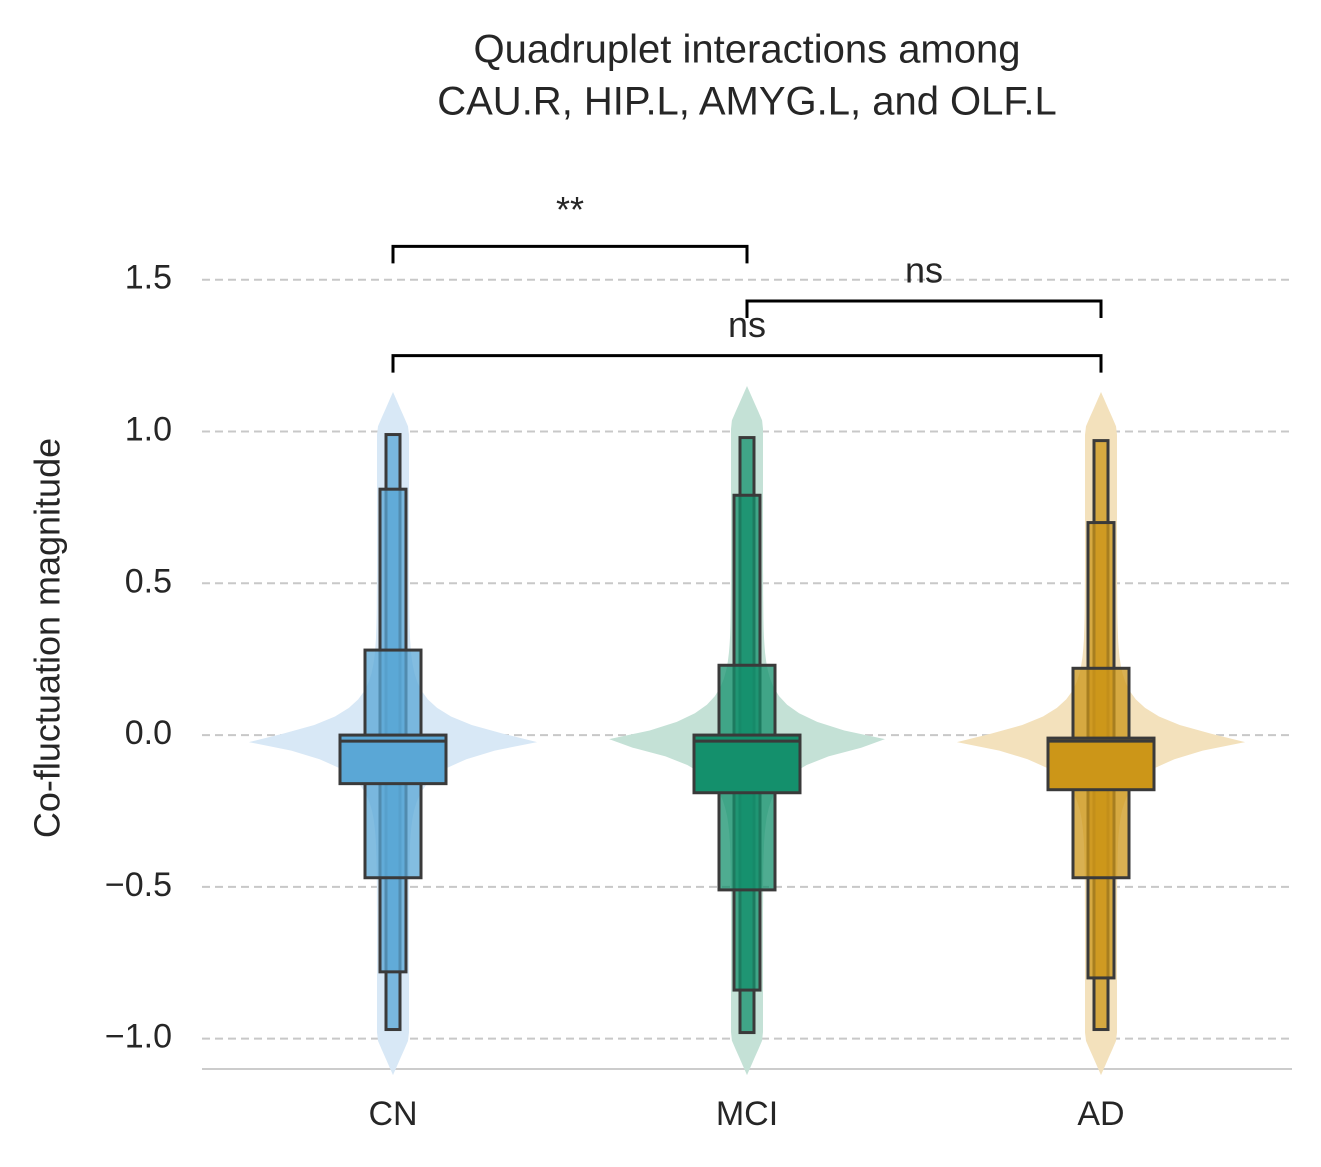  What do you see at coordinates (148, 429) in the screenshot?
I see `y-tick-label: 1.0` at bounding box center [148, 429].